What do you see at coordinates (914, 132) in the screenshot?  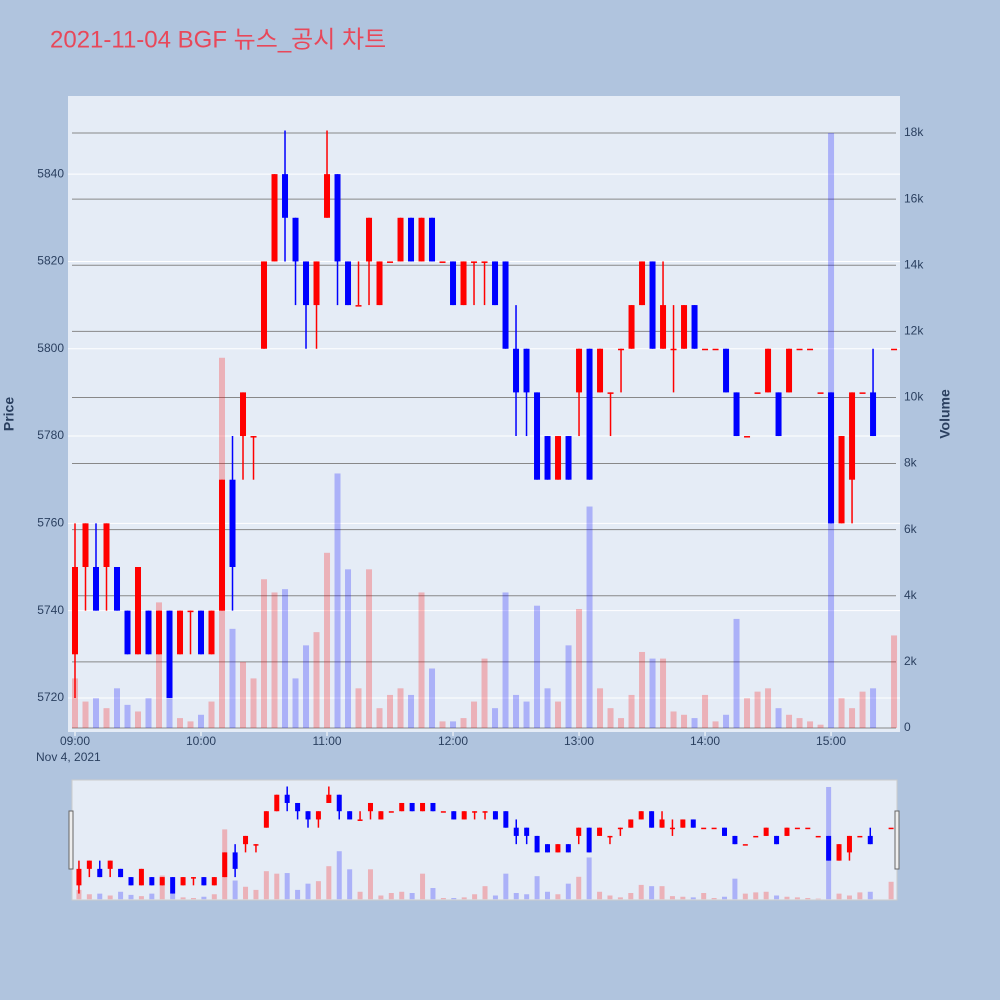 I see `y2-tick-label: 18k` at bounding box center [914, 132].